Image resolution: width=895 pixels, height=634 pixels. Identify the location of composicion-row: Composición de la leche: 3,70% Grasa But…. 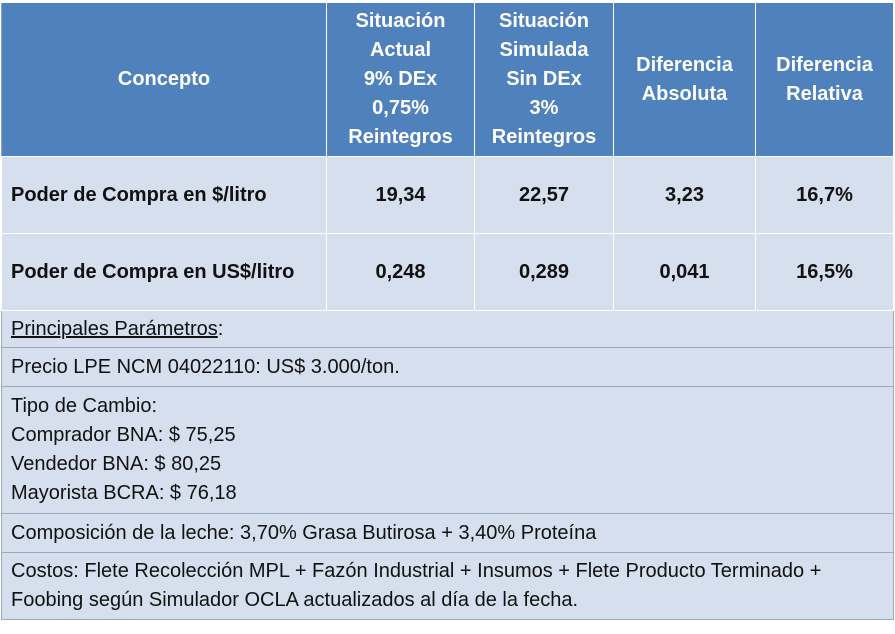
(447, 533).